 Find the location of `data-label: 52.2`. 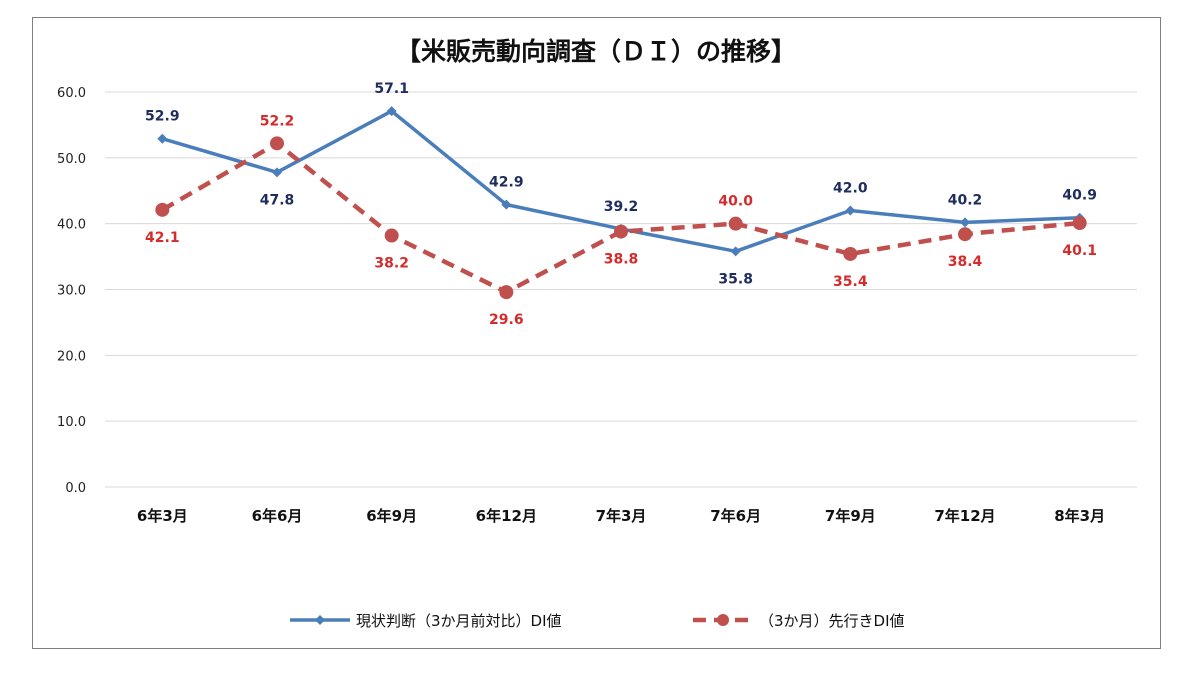

data-label: 52.2 is located at coordinates (277, 121).